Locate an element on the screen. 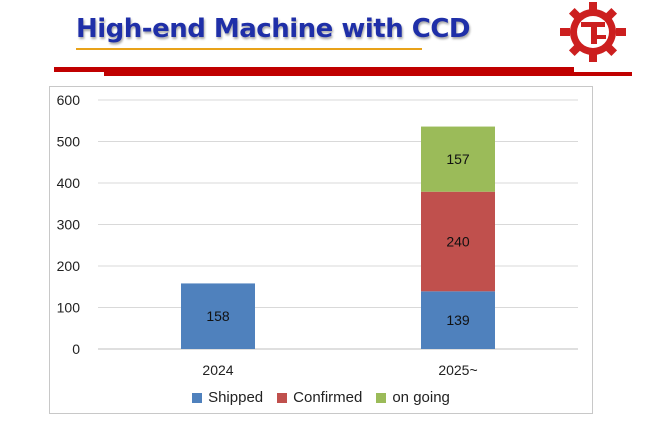 The width and height of the screenshot is (651, 423). y-tick-label: 500 is located at coordinates (69, 142).